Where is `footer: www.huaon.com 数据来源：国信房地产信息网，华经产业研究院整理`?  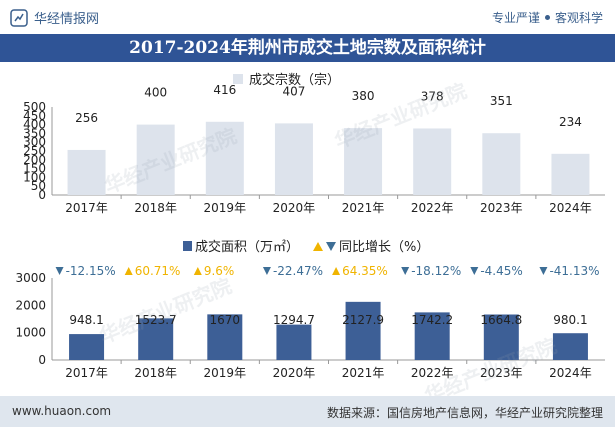
footer: www.huaon.com 数据来源：国信房地产信息网，华经产业研究院整理 is located at coordinates (307, 411).